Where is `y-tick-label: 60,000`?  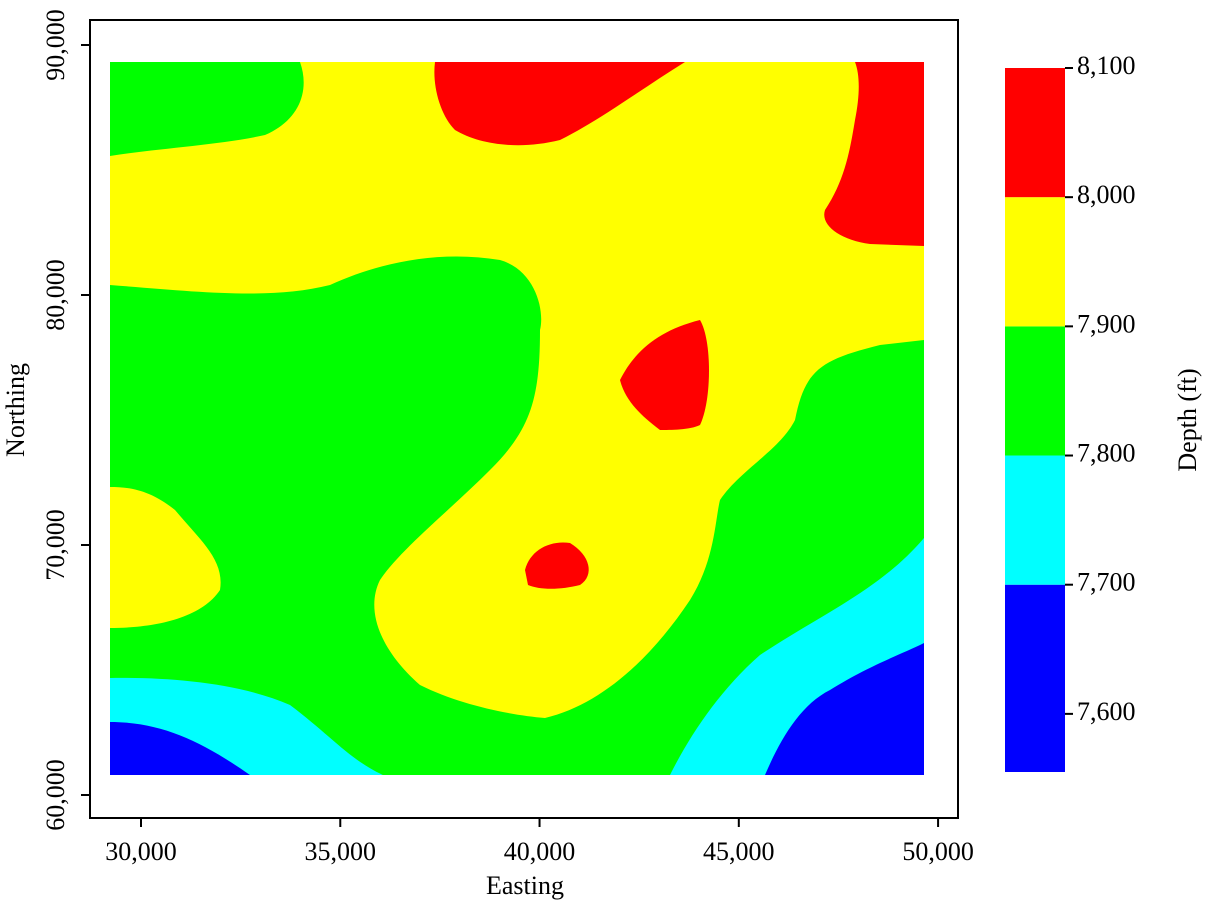 y-tick-label: 60,000 is located at coordinates (55, 795).